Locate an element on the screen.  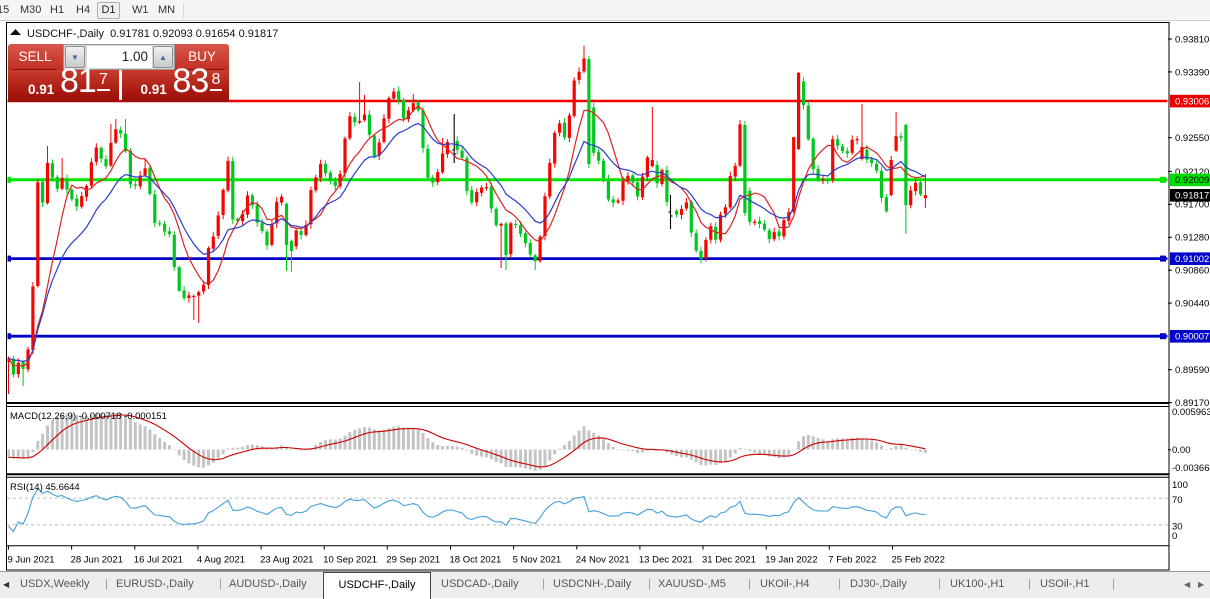
svg-text: 13 Dec 2021 is located at coordinates (666, 560).